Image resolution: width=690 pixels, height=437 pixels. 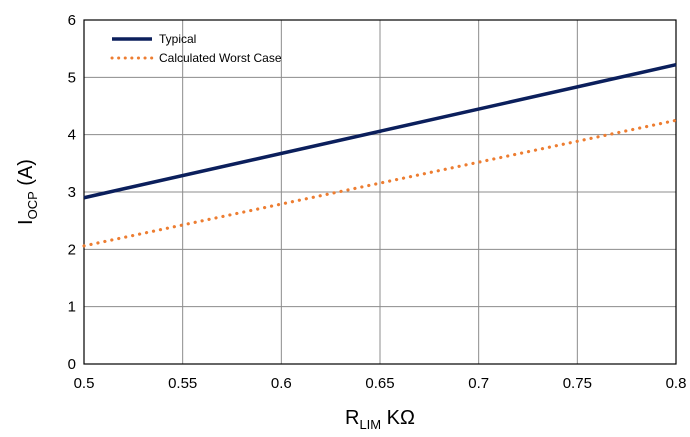 What do you see at coordinates (182, 383) in the screenshot?
I see `x-tick-label: 0.55` at bounding box center [182, 383].